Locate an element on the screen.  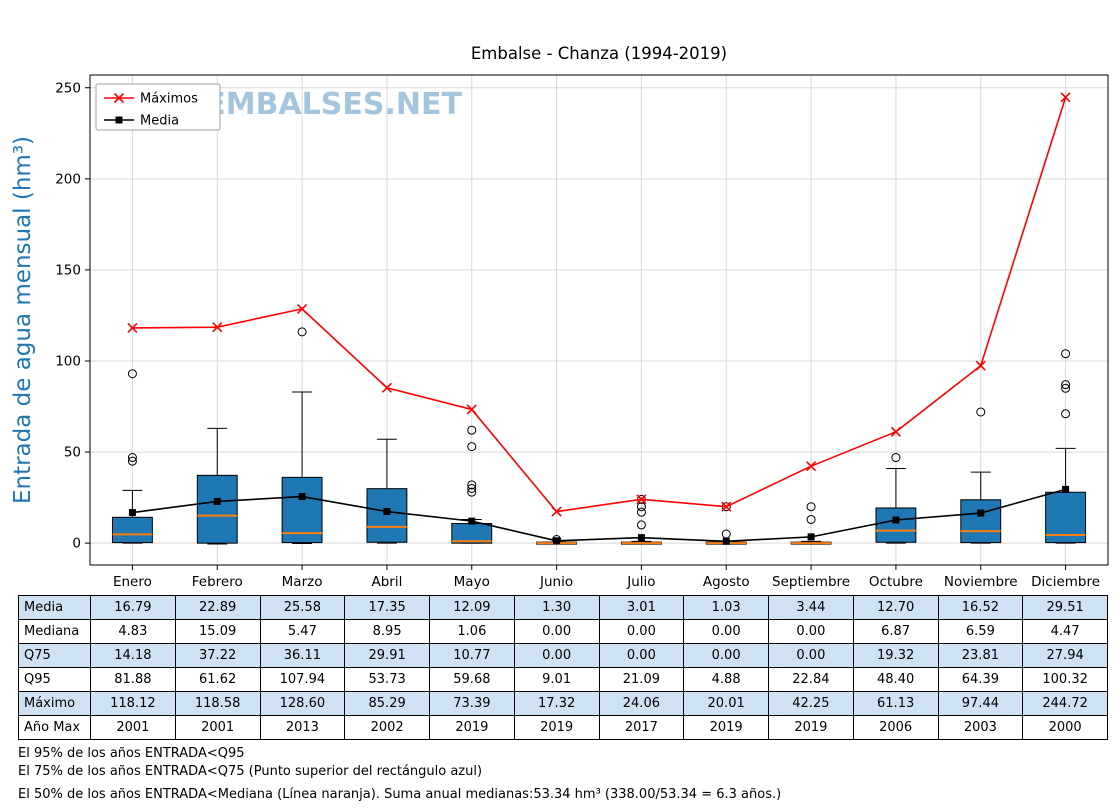
stats-cell: 107.94 is located at coordinates (302, 679).